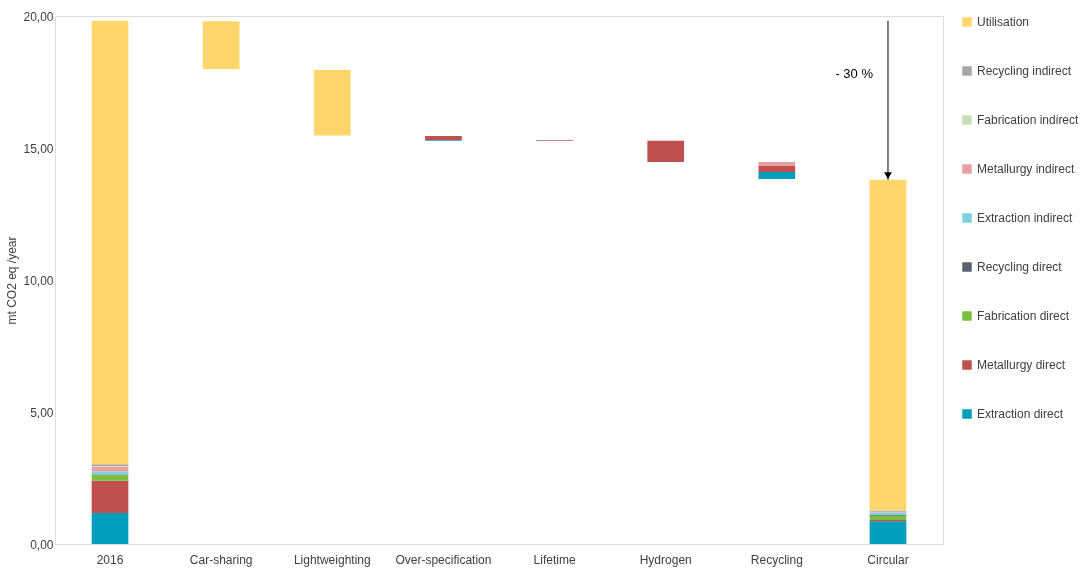 The width and height of the screenshot is (1084, 570). I want to click on y-tick-label: 20,00, so click(38, 16).